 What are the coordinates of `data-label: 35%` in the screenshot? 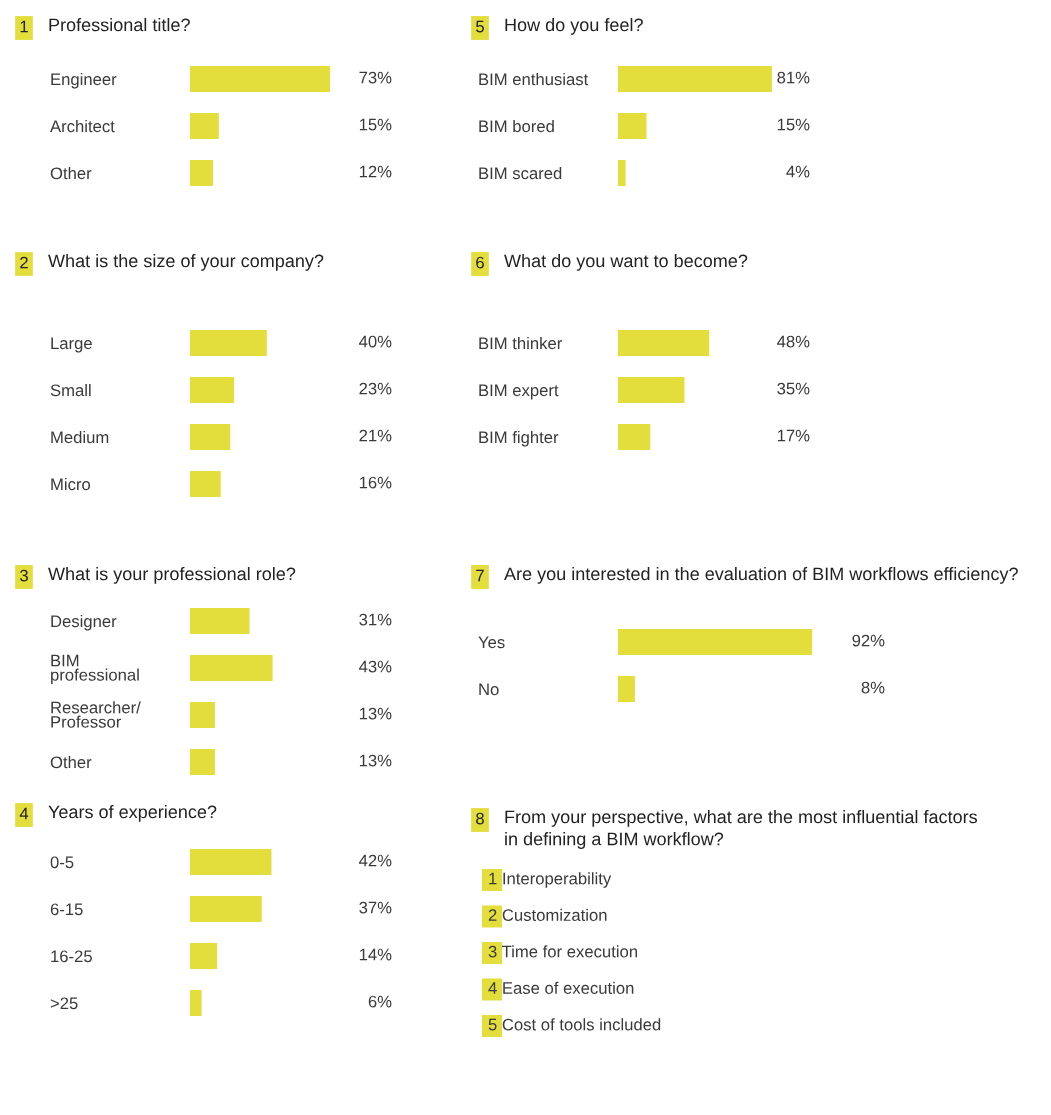 It's located at (793, 388).